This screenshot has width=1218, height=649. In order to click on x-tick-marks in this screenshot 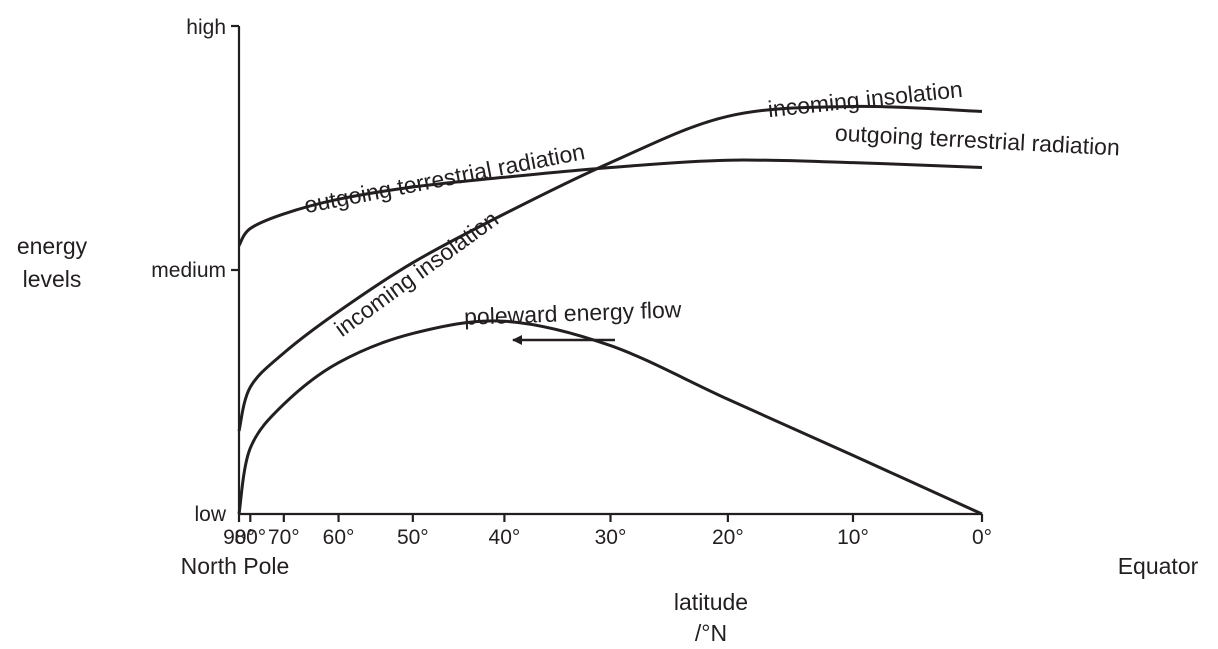, I will do `click(610, 518)`.